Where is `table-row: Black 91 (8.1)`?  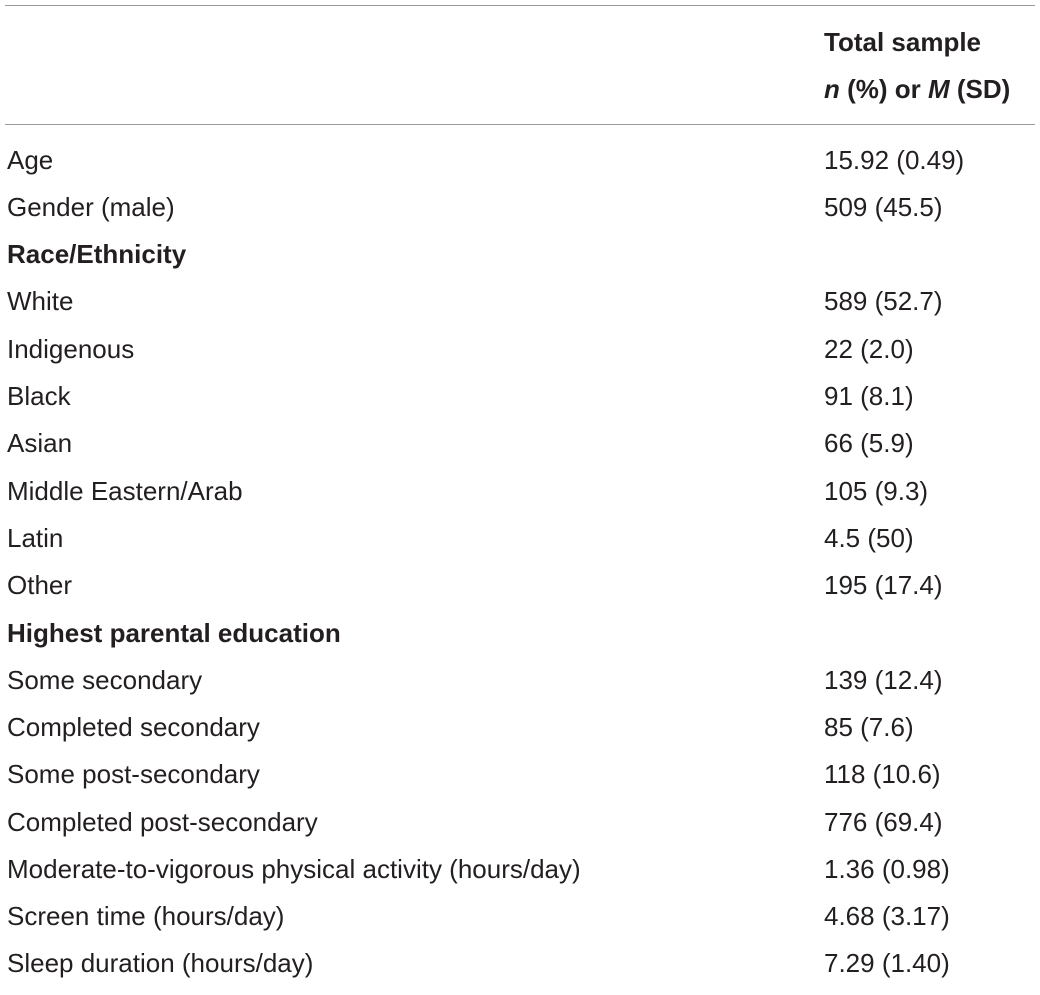
table-row: Black 91 (8.1) is located at coordinates (520, 404).